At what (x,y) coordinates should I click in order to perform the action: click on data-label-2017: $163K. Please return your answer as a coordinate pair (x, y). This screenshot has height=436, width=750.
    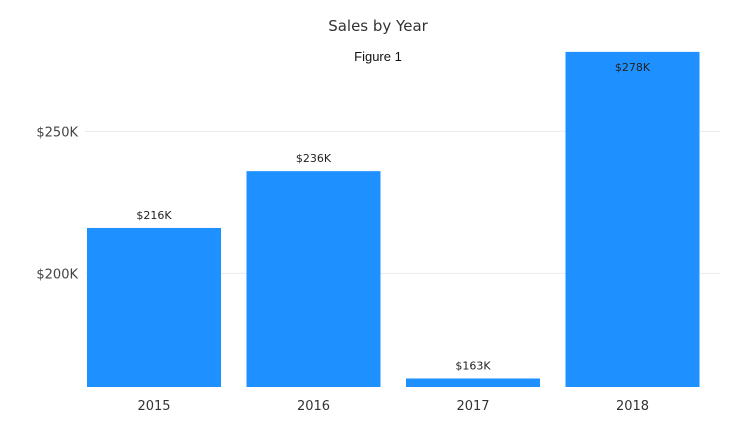
    Looking at the image, I should click on (473, 365).